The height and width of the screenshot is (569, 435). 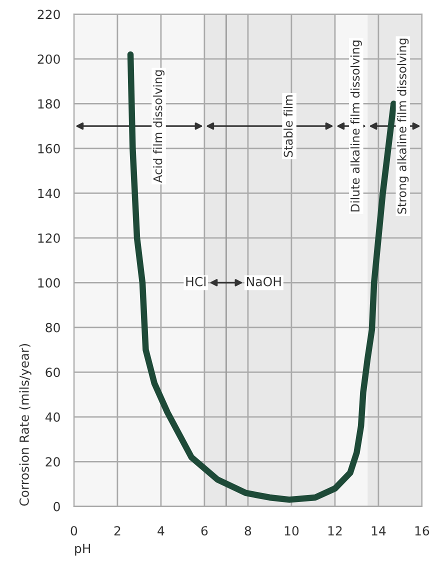 I want to click on y-tick-label: 20, so click(x=53, y=462).